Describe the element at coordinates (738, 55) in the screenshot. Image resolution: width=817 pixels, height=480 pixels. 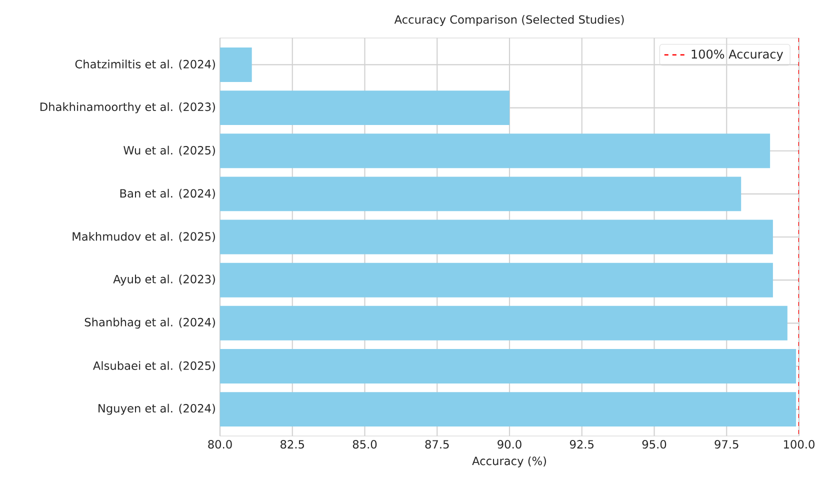
I see `ref-line-label: 100% Accuracy` at that location.